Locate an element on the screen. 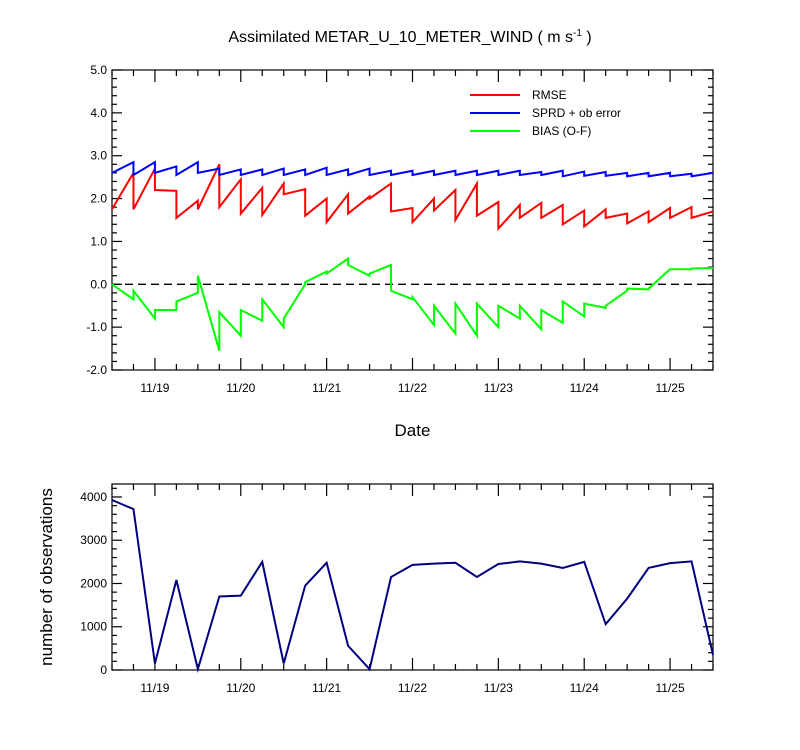 Image resolution: width=800 pixels, height=750 pixels. y-tick-label: 0.0 is located at coordinates (98, 284).